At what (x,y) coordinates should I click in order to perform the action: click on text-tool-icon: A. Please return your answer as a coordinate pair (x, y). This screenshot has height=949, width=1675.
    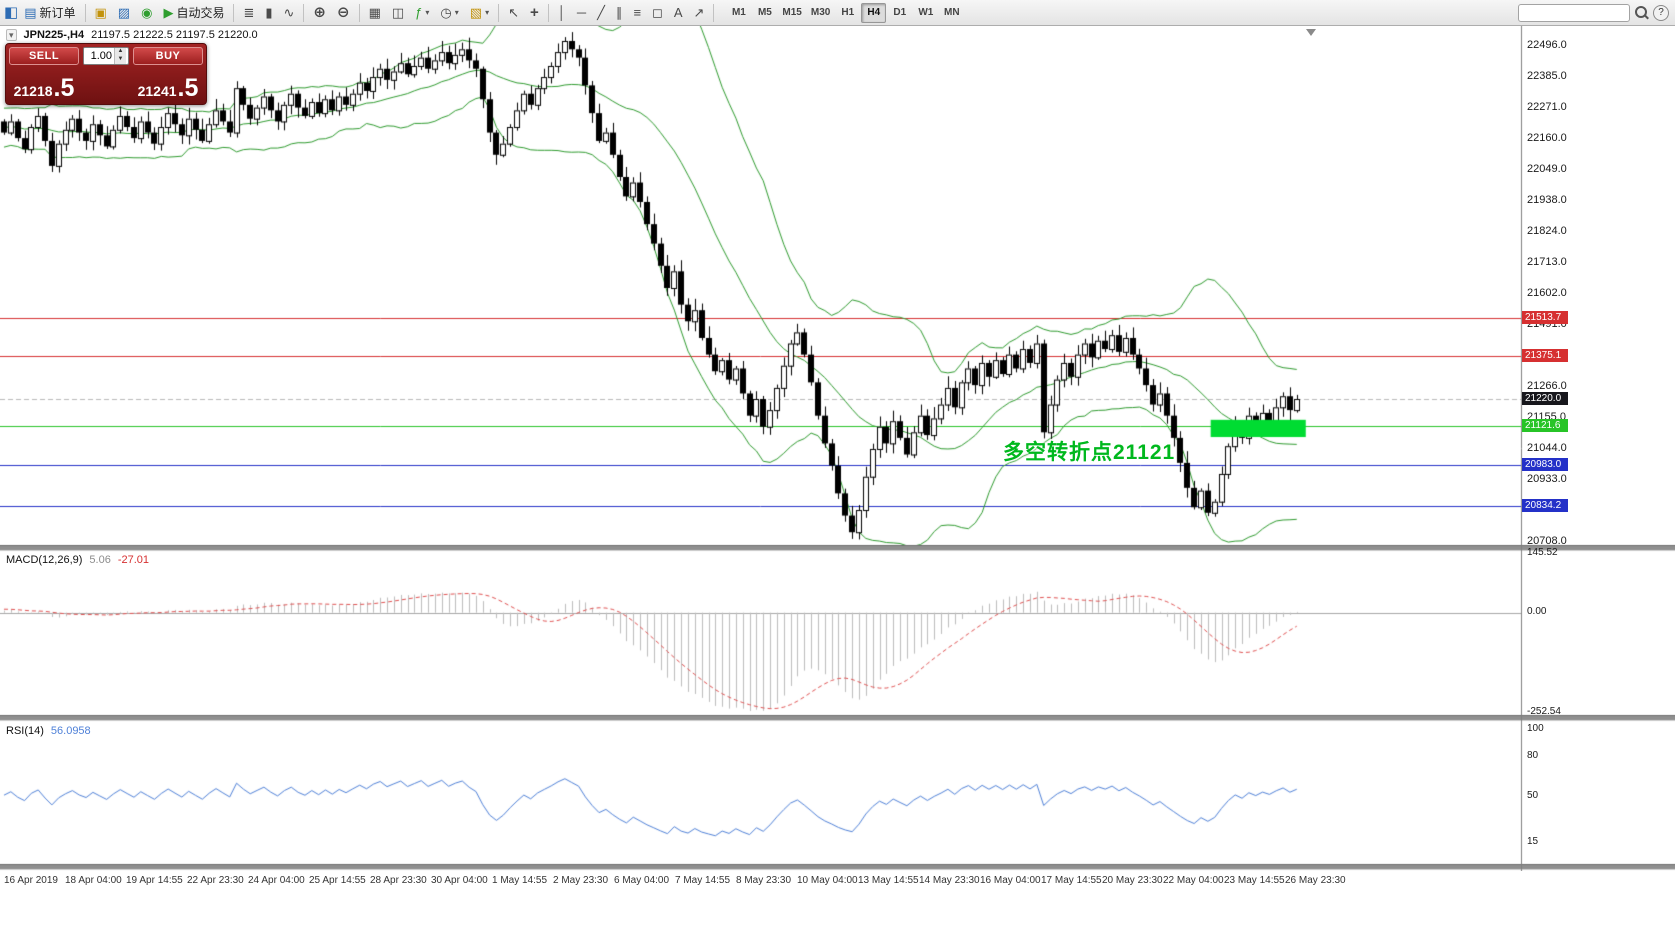
    Looking at the image, I should click on (678, 12).